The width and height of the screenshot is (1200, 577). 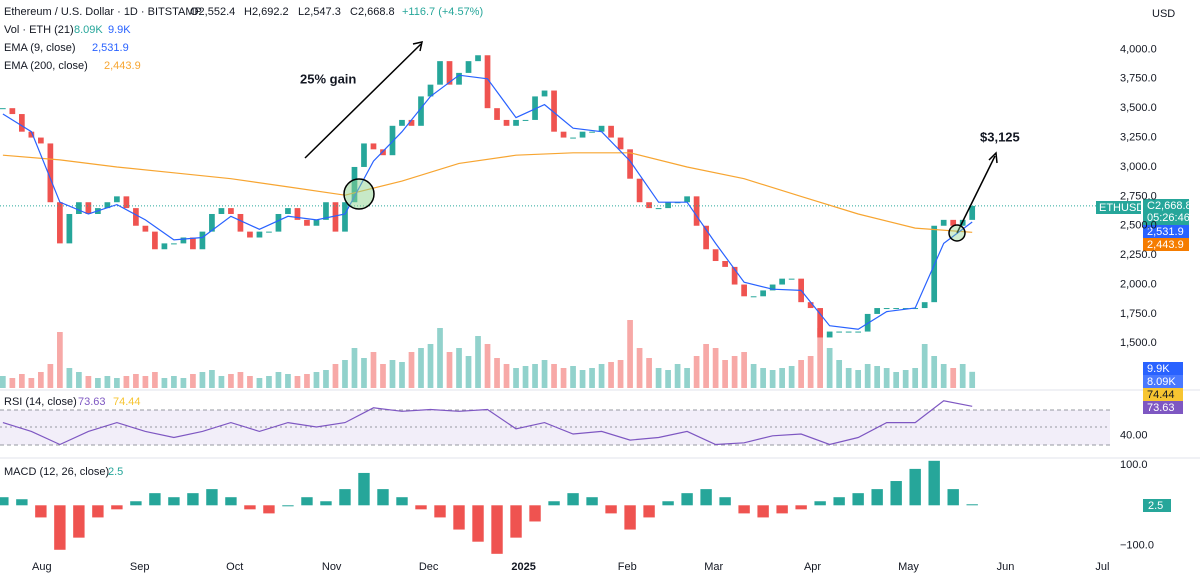 What do you see at coordinates (42, 567) in the screenshot?
I see `x-tick-label: Aug` at bounding box center [42, 567].